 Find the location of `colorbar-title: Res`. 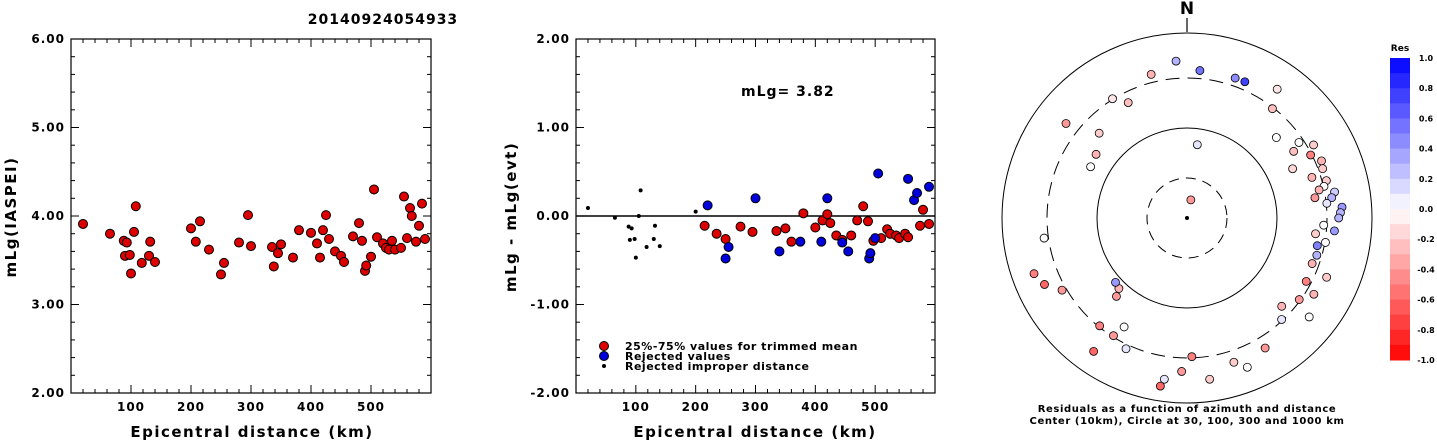

colorbar-title: Res is located at coordinates (1400, 49).